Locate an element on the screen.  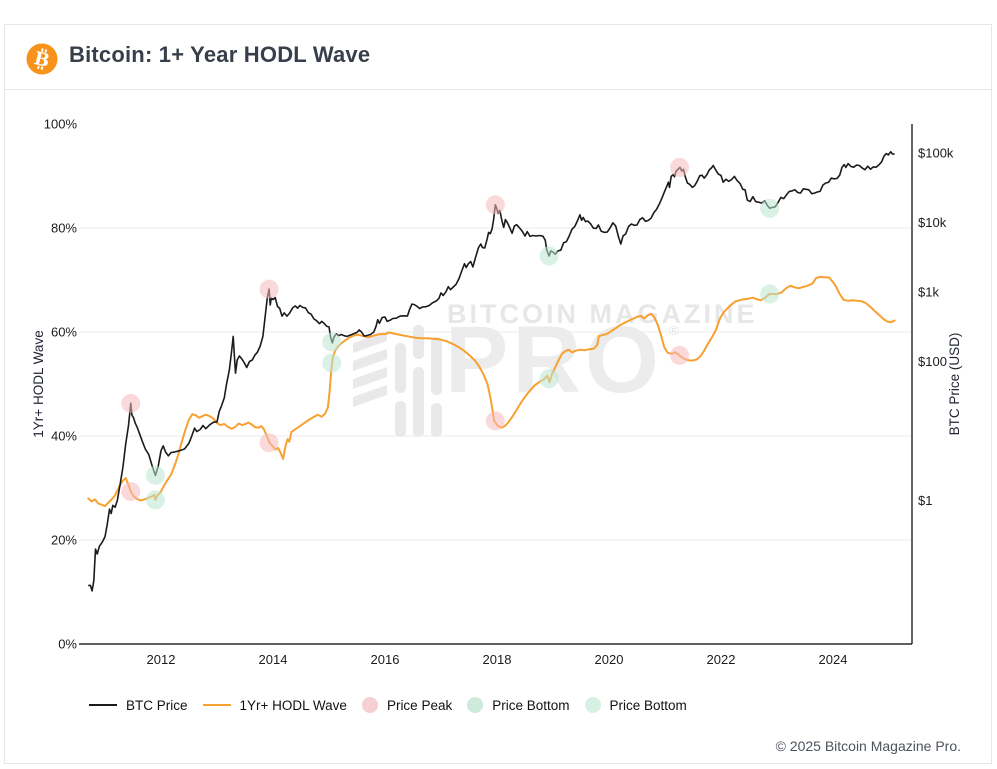
x-axis-tick-2014: 2014 is located at coordinates (273, 659).